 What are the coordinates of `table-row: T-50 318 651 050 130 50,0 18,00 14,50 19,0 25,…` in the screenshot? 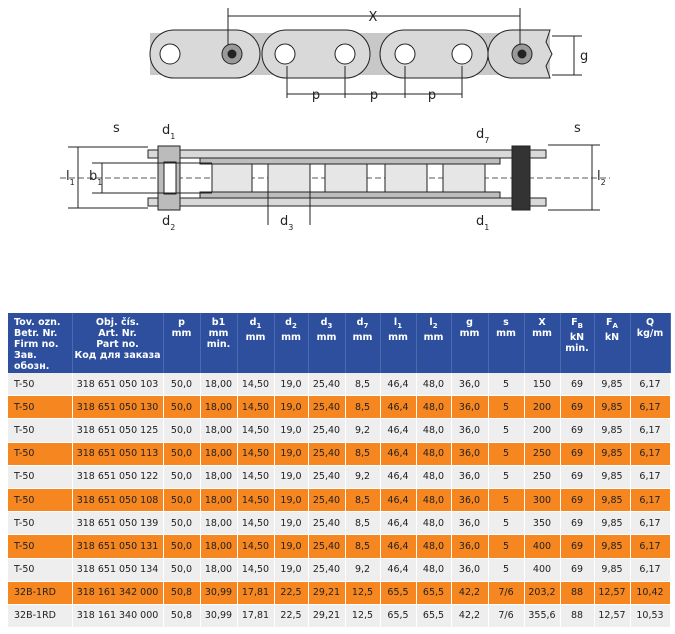 It's located at (339, 407).